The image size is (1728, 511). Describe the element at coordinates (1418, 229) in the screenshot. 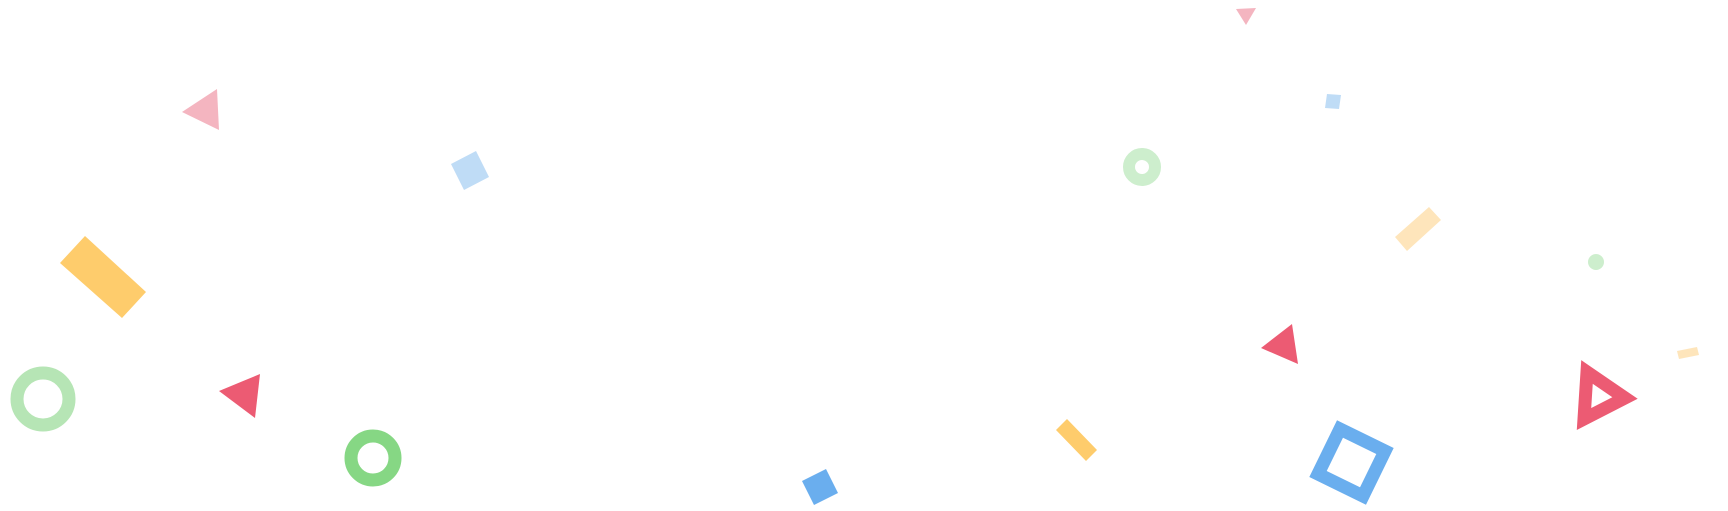

I see `light-yellow-rectangle-right` at that location.